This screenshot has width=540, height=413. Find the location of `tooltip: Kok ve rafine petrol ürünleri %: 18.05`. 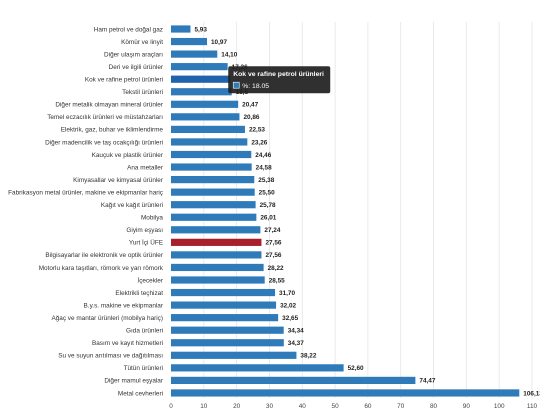

tooltip: Kok ve rafine petrol ürünleri %: 18.05 is located at coordinates (279, 80).